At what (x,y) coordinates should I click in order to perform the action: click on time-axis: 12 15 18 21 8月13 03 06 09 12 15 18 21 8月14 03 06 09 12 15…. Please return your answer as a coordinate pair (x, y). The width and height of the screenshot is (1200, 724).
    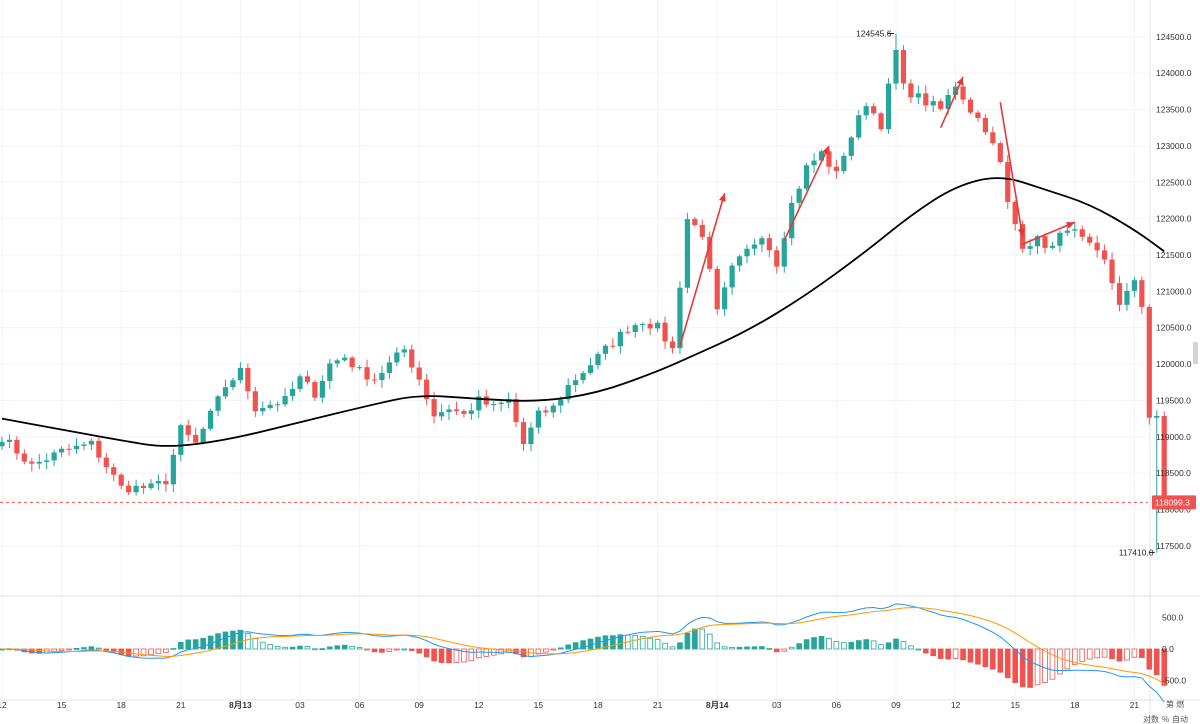
    Looking at the image, I should click on (569, 705).